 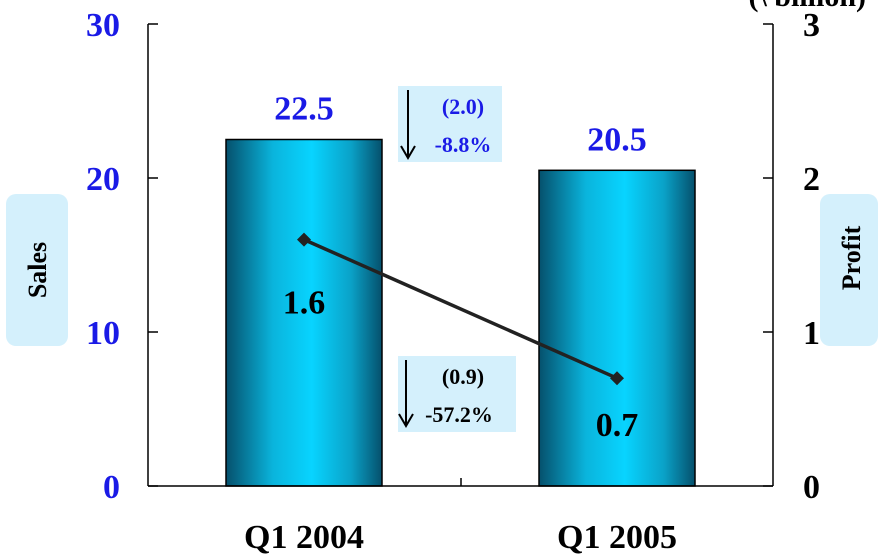 I want to click on y-tick-label-3: 30, so click(x=103, y=25).